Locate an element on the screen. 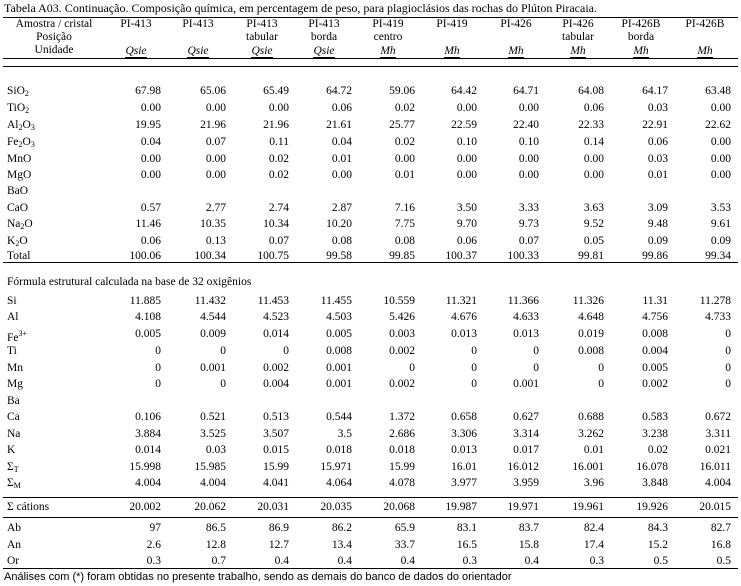 The width and height of the screenshot is (741, 586). cations-label: Σ cátions is located at coordinates (28, 507).